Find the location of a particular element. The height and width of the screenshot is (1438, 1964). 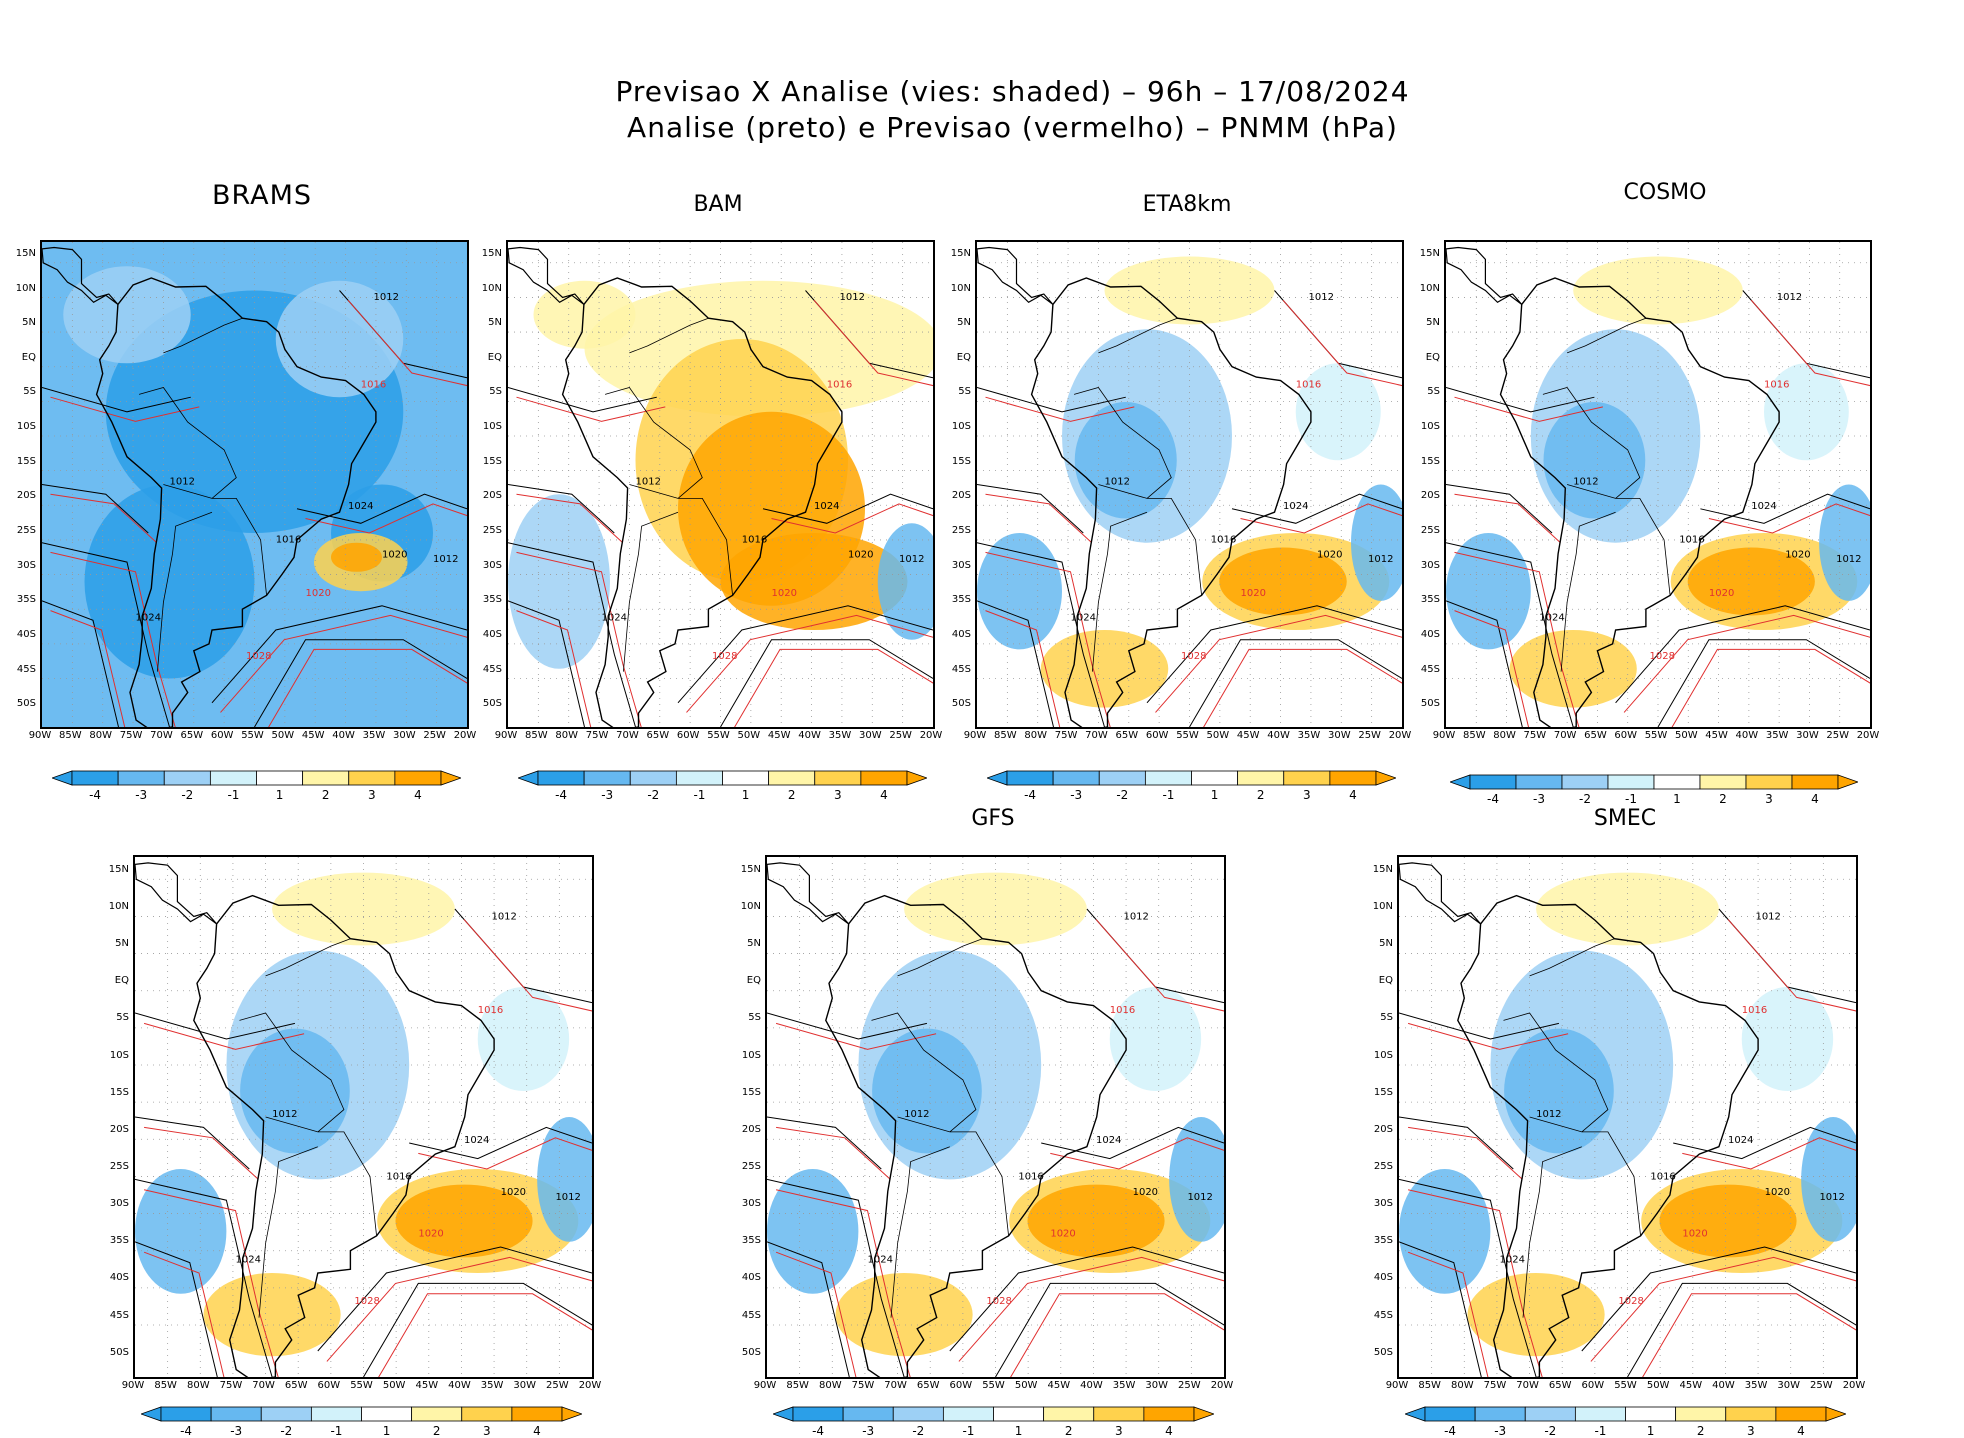

longitude-tick-label: 70W is located at coordinates (627, 735).